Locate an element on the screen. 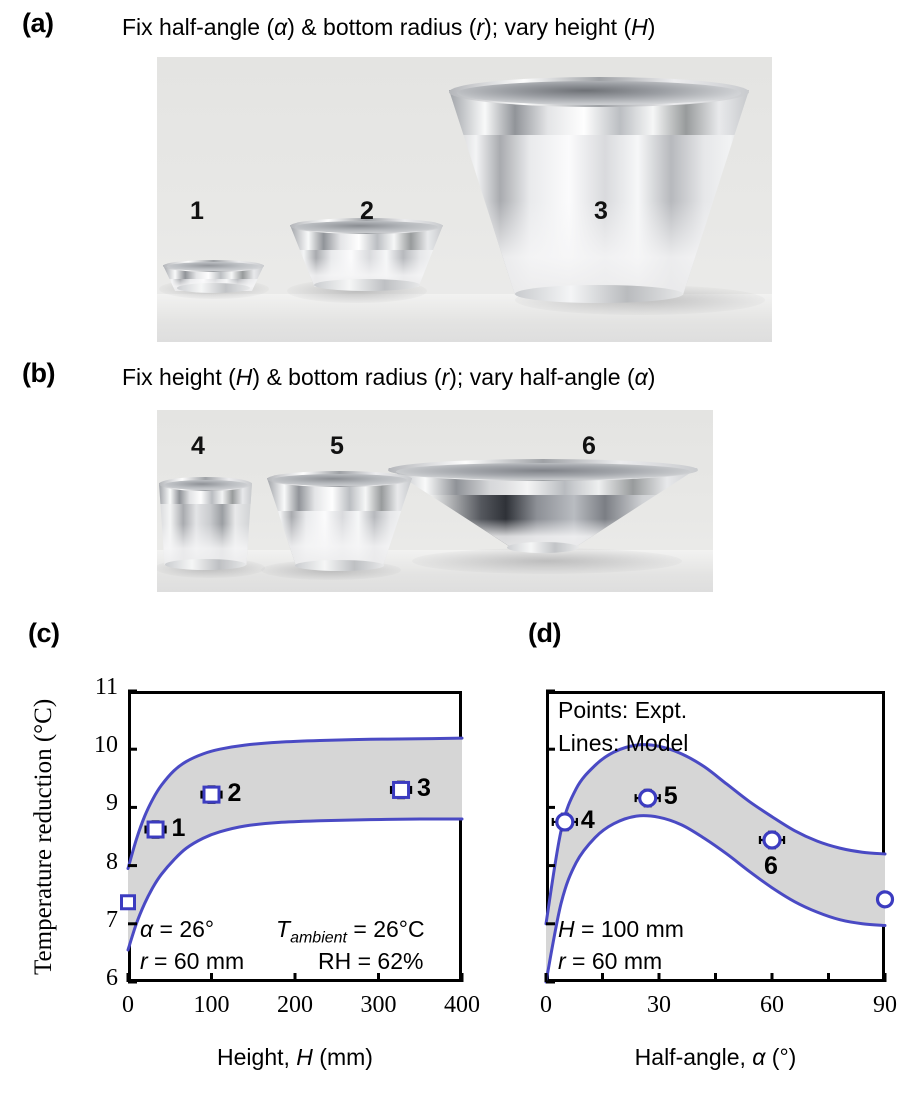 The image size is (918, 1093). vessel-1-label: 1 is located at coordinates (197, 211).